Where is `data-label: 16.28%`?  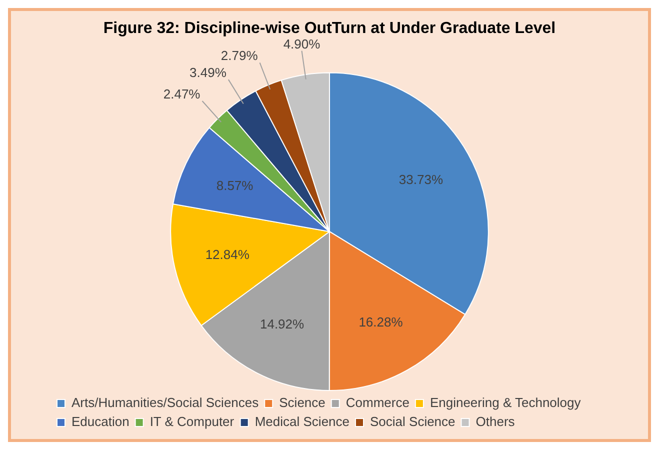
data-label: 16.28% is located at coordinates (381, 322).